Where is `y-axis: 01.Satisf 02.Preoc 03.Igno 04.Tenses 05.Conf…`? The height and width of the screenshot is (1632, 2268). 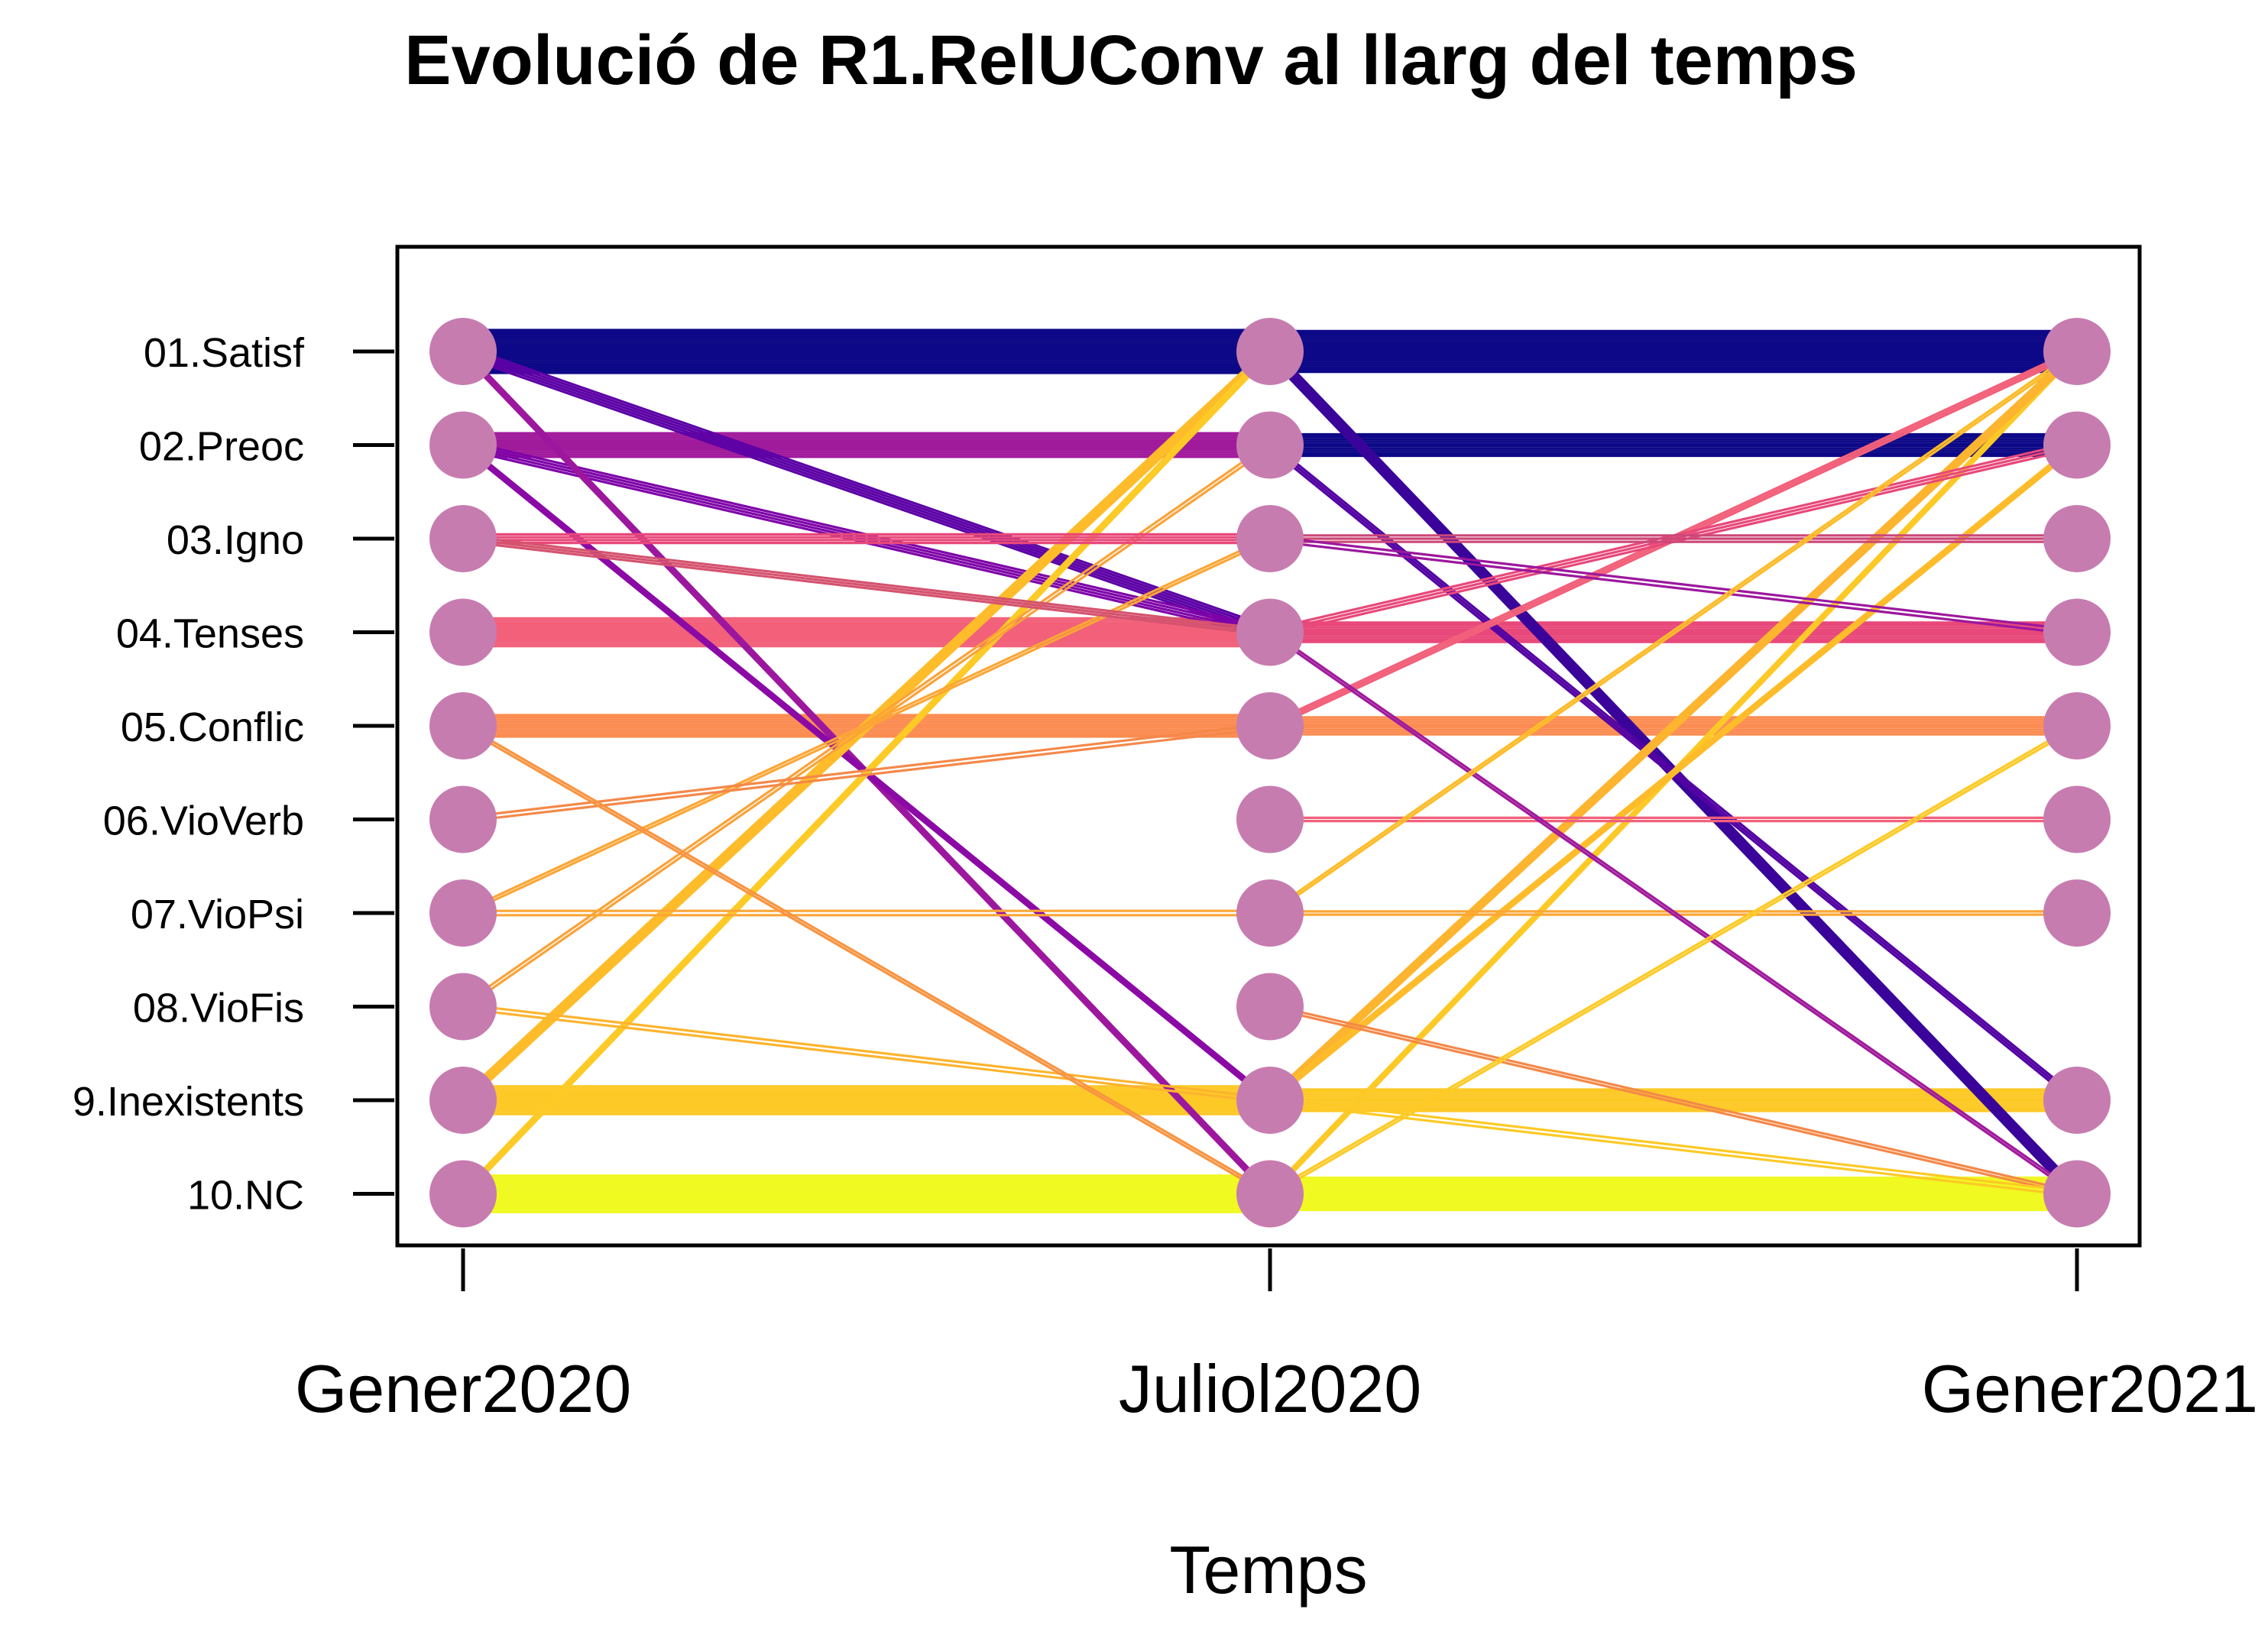 y-axis: 01.Satisf 02.Preoc 03.Igno 04.Tenses 05.Conf… is located at coordinates (233, 774).